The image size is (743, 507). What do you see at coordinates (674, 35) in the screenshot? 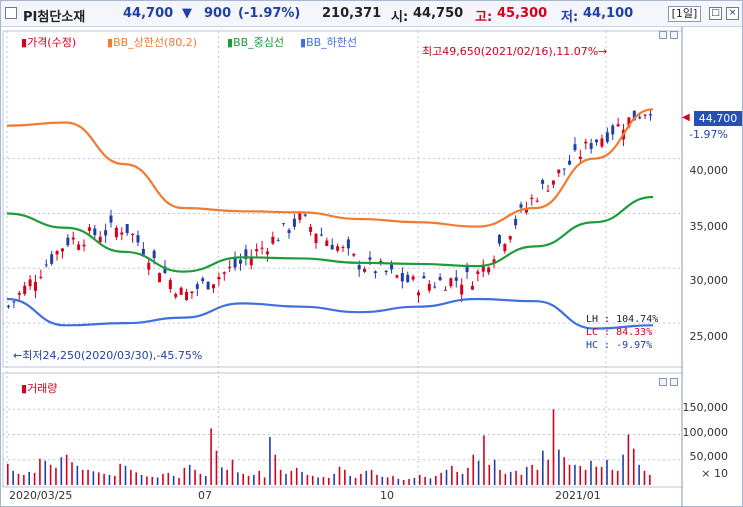
I see `price-panel-close-button` at bounding box center [674, 35].